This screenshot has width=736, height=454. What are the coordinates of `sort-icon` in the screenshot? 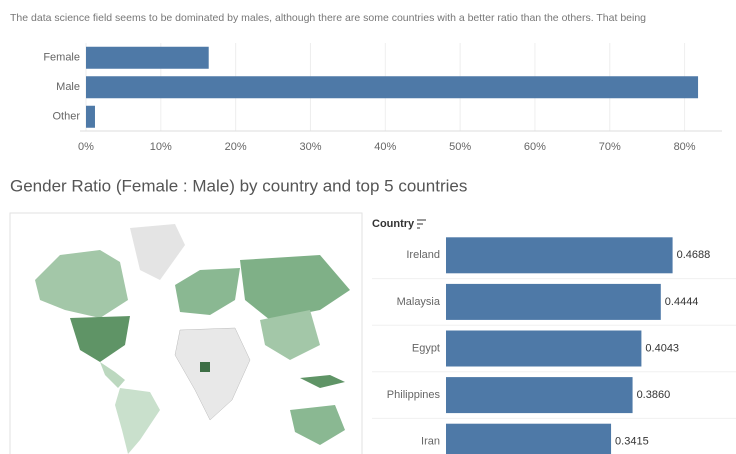 It's located at (421, 224).